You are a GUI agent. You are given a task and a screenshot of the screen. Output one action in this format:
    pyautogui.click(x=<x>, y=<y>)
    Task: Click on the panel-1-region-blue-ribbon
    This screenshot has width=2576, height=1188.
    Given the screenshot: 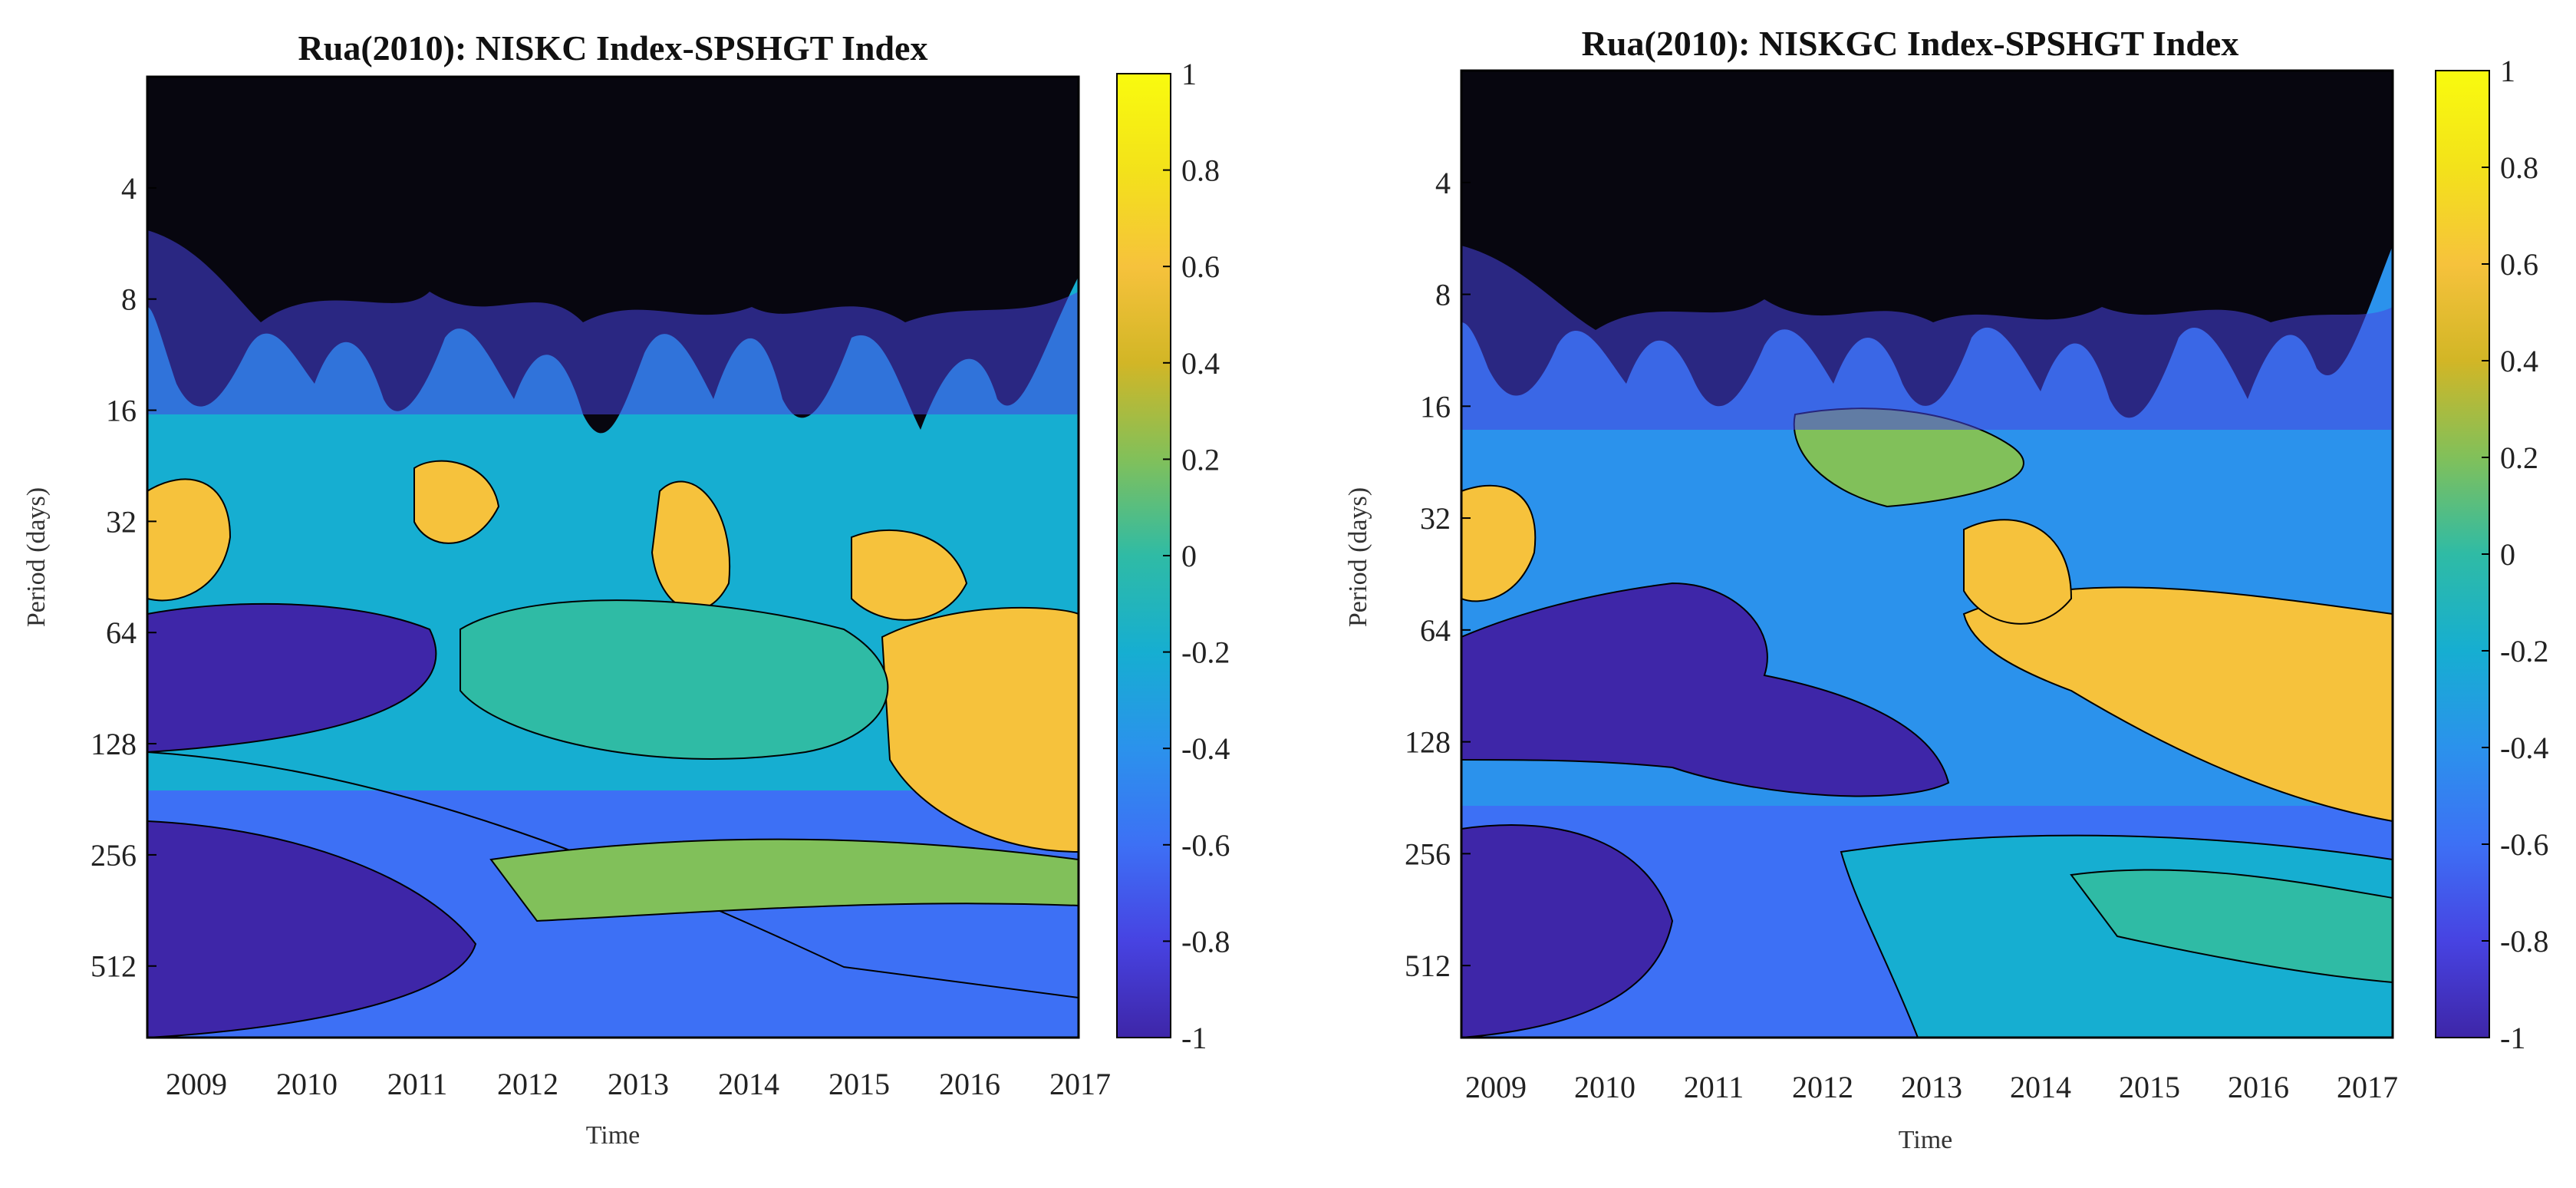 What is the action you would take?
    pyautogui.click(x=613, y=894)
    